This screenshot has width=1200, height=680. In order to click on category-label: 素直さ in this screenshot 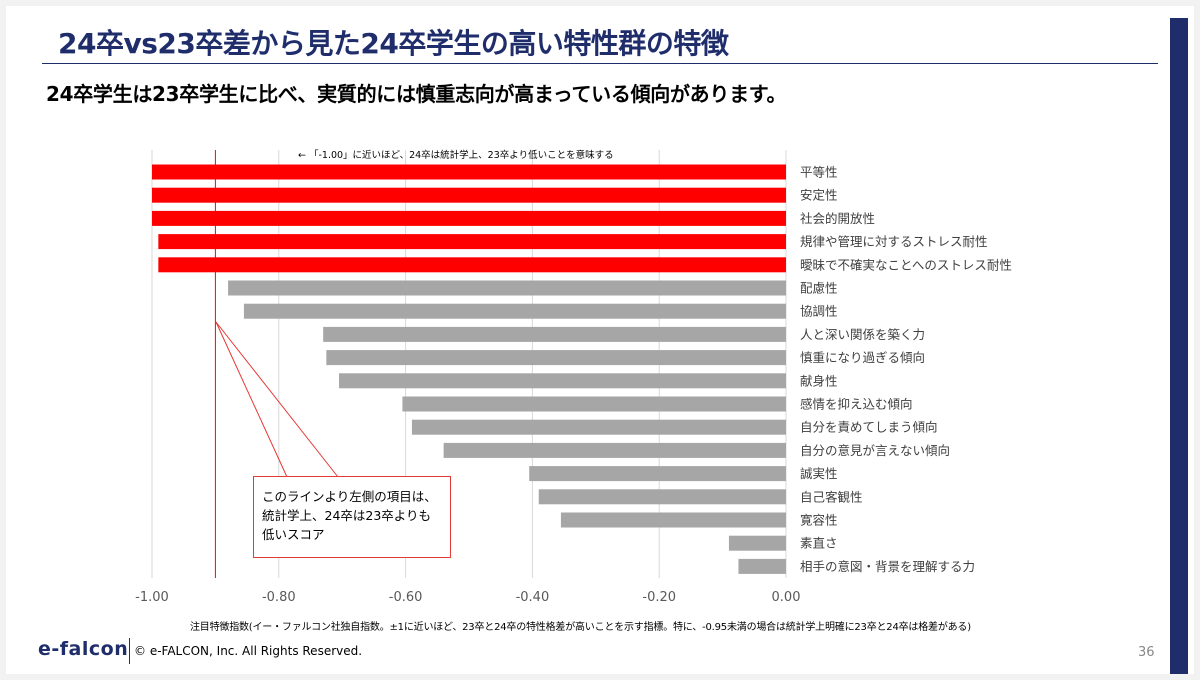, I will do `click(819, 543)`.